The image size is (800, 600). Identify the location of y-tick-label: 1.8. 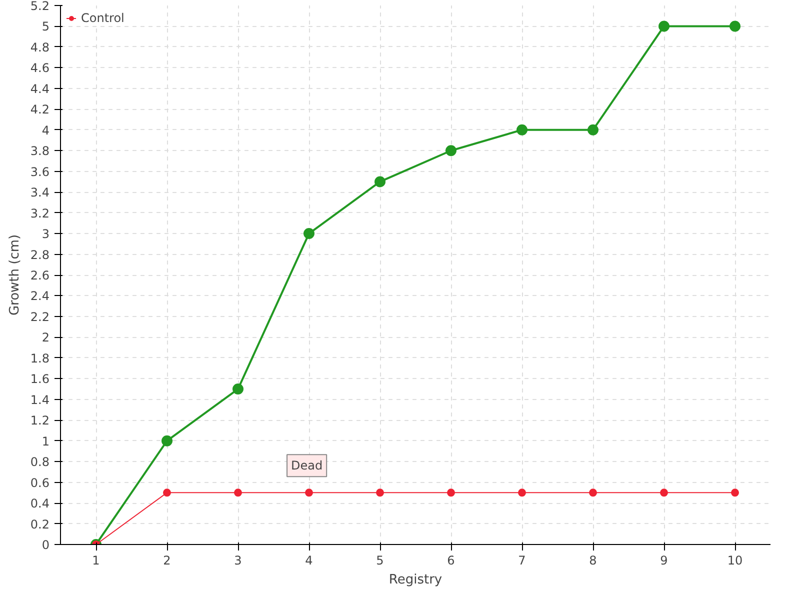
(40, 358).